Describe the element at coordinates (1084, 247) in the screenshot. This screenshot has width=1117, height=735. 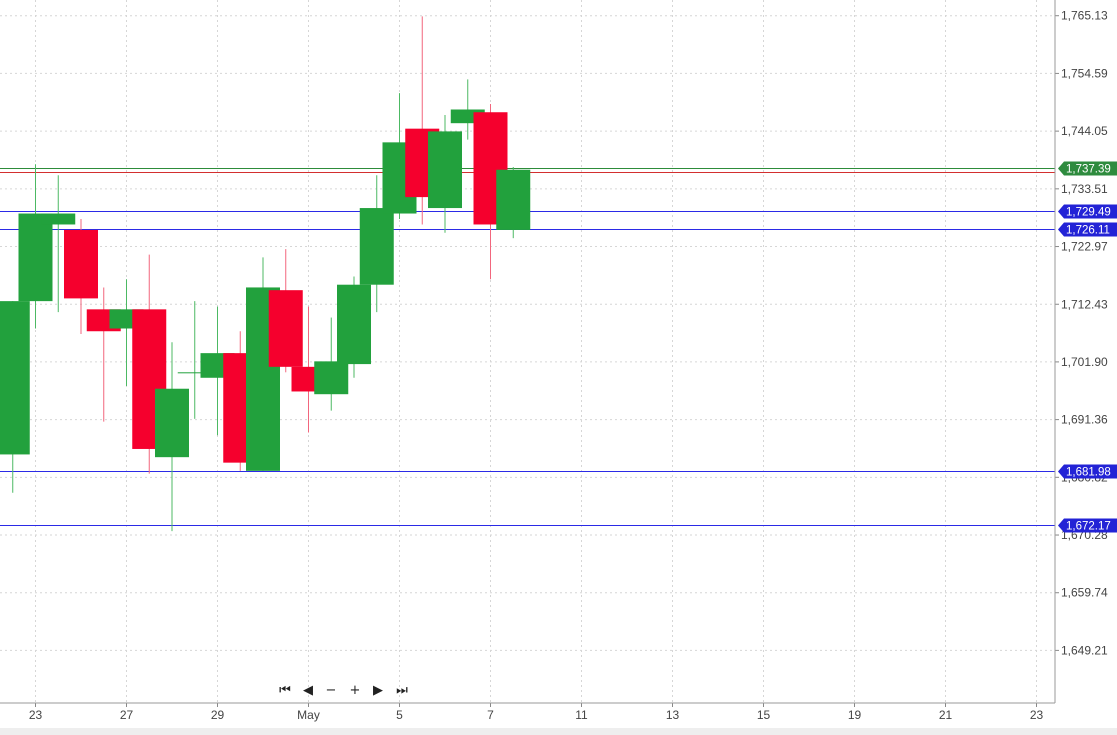
I see `y-tick-label: 1,722.97` at that location.